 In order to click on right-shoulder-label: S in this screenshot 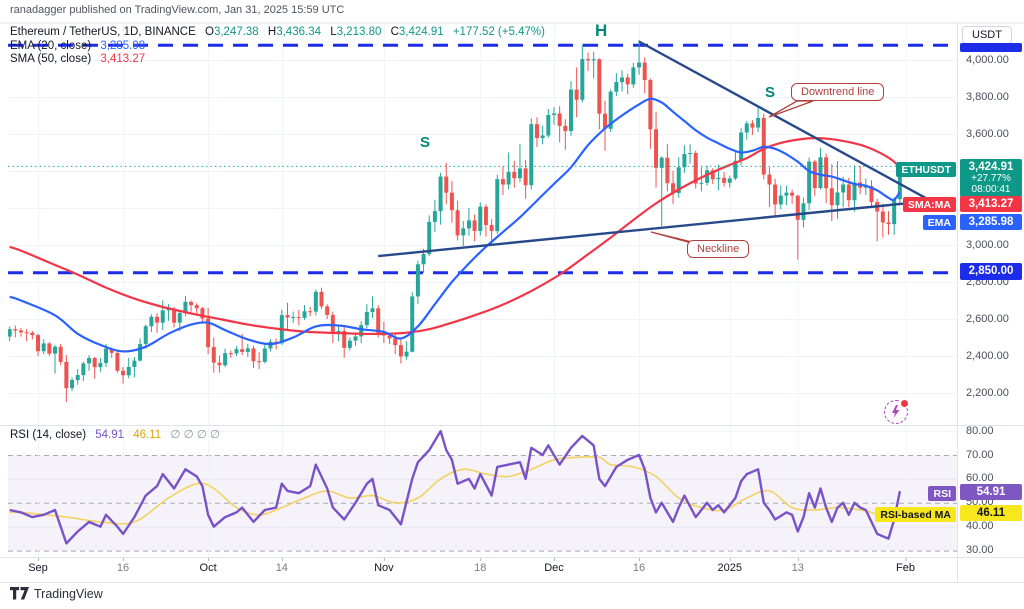, I will do `click(770, 92)`.